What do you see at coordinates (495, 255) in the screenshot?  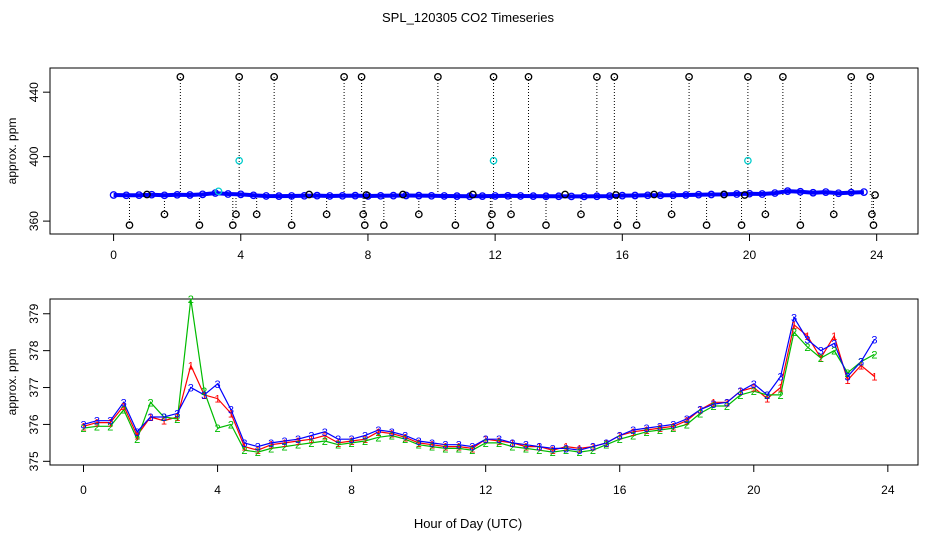 I see `x-tick-label: 12` at bounding box center [495, 255].